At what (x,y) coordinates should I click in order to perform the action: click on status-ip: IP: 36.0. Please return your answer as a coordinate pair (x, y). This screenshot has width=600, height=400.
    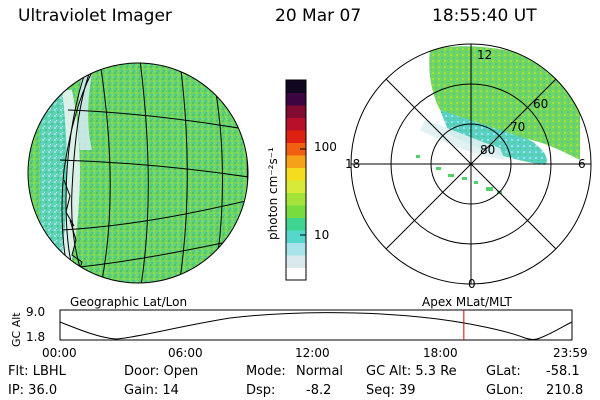
    Looking at the image, I should click on (33, 390).